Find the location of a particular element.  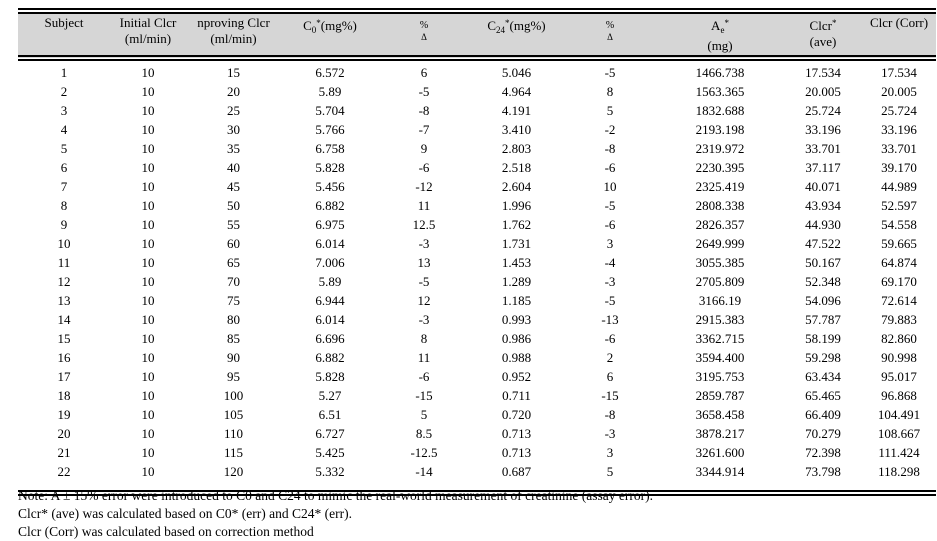

table-cell: 6.944 is located at coordinates (330, 300).